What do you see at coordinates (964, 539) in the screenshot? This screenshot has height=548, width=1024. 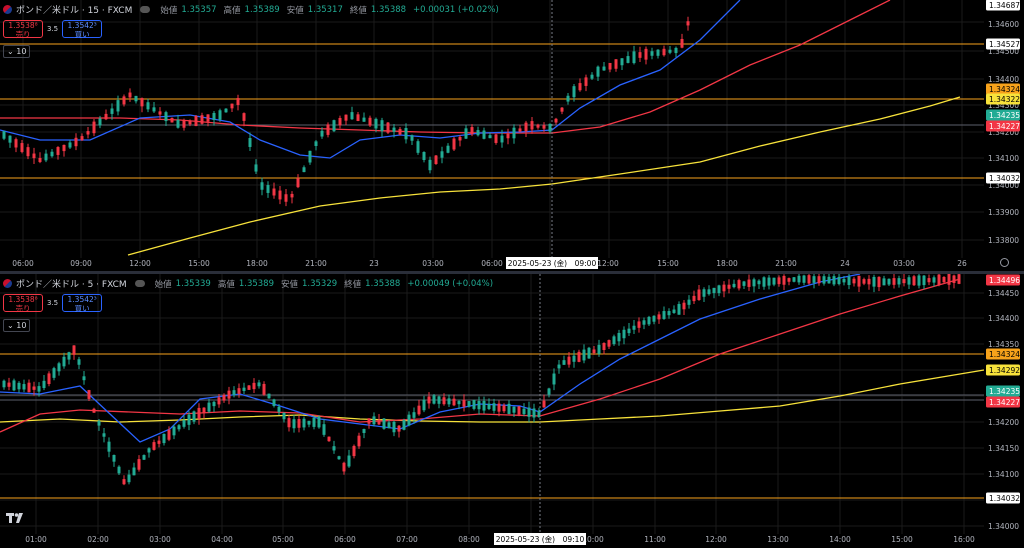 I see `time-axis-label: 16:00` at bounding box center [964, 539].